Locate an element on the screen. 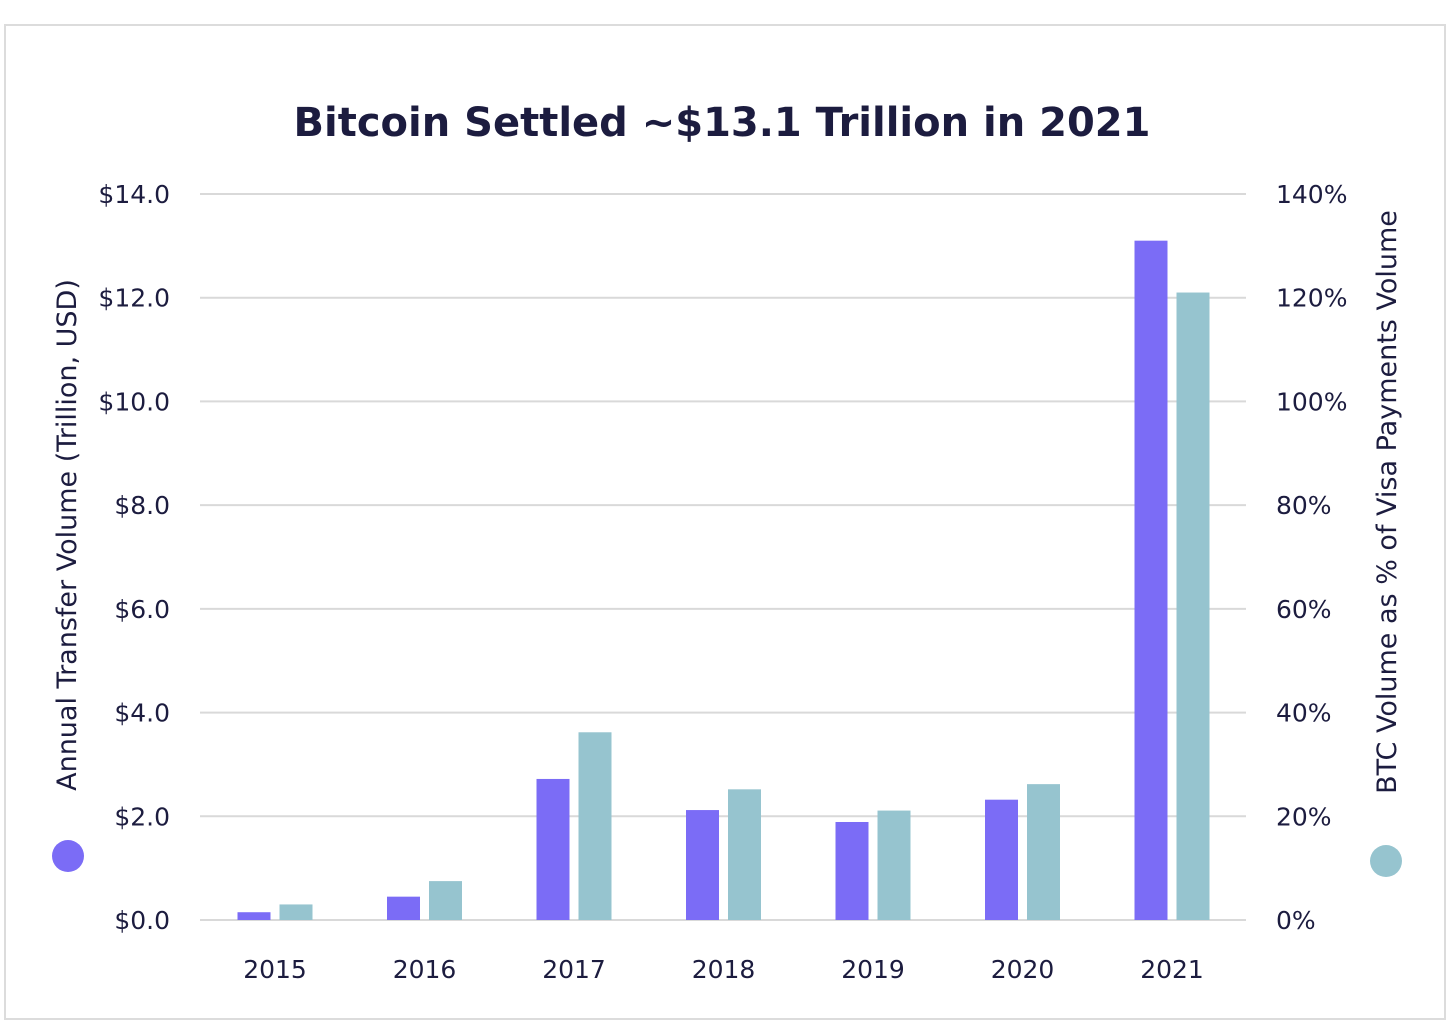  bar-transfer-volume-2017 is located at coordinates (553, 849).